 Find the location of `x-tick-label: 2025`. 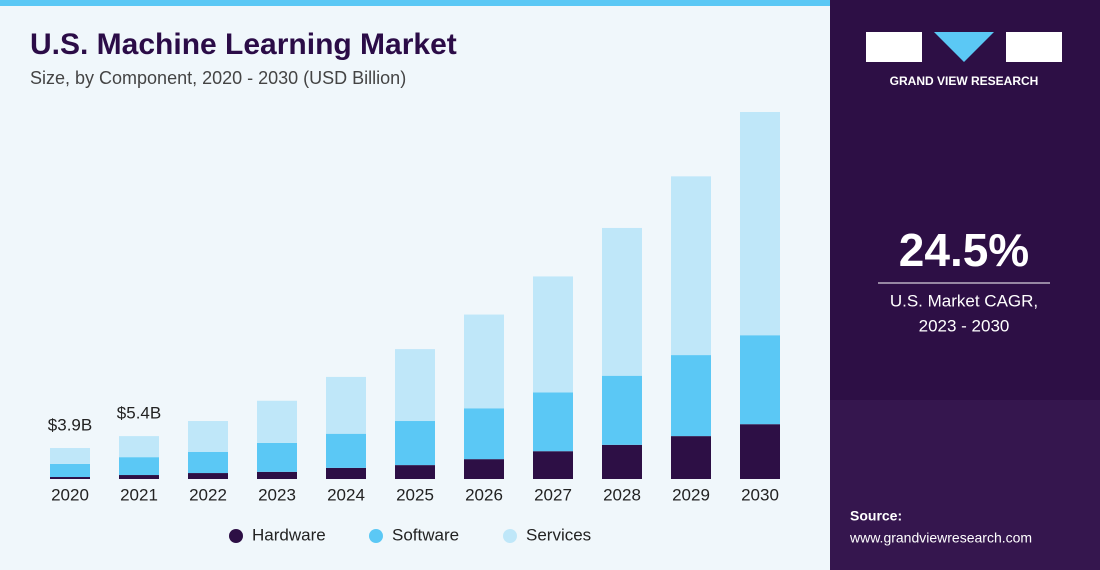

x-tick-label: 2025 is located at coordinates (415, 494).